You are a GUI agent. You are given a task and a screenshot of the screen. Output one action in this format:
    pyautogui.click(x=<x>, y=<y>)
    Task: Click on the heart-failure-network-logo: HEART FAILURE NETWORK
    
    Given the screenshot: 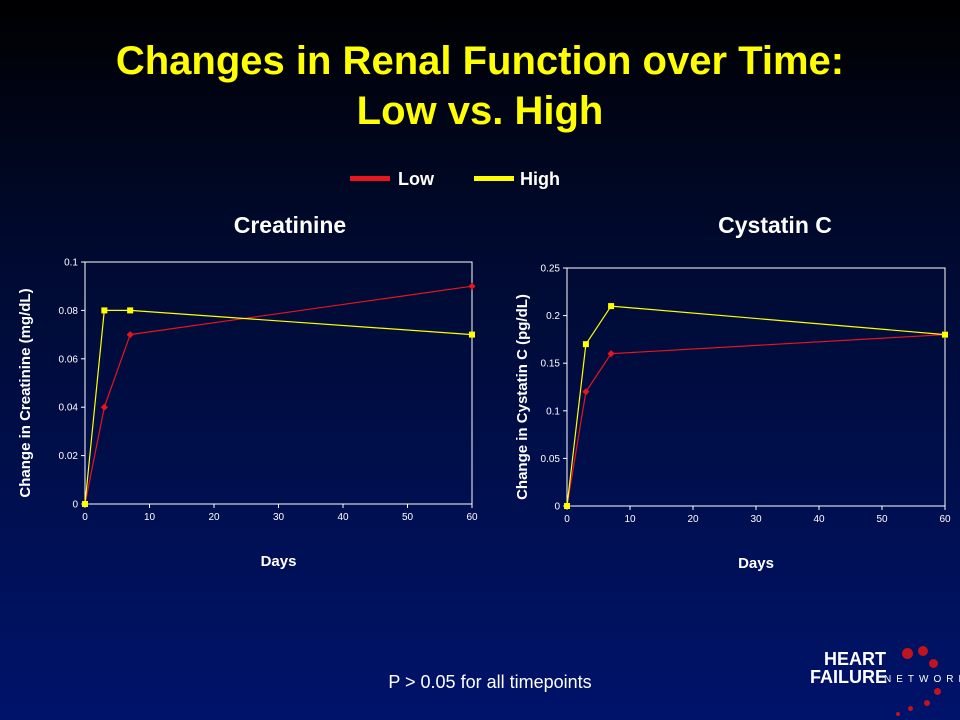 What is the action you would take?
    pyautogui.click(x=884, y=682)
    